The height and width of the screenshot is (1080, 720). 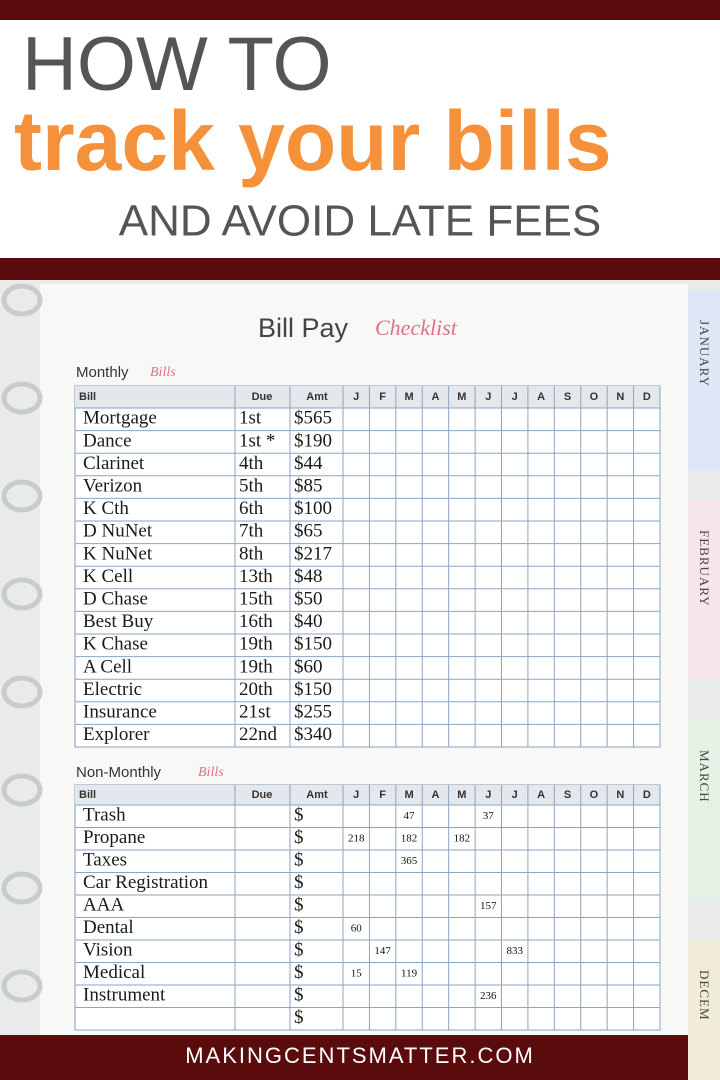 I want to click on paid-note: 60, so click(x=357, y=928).